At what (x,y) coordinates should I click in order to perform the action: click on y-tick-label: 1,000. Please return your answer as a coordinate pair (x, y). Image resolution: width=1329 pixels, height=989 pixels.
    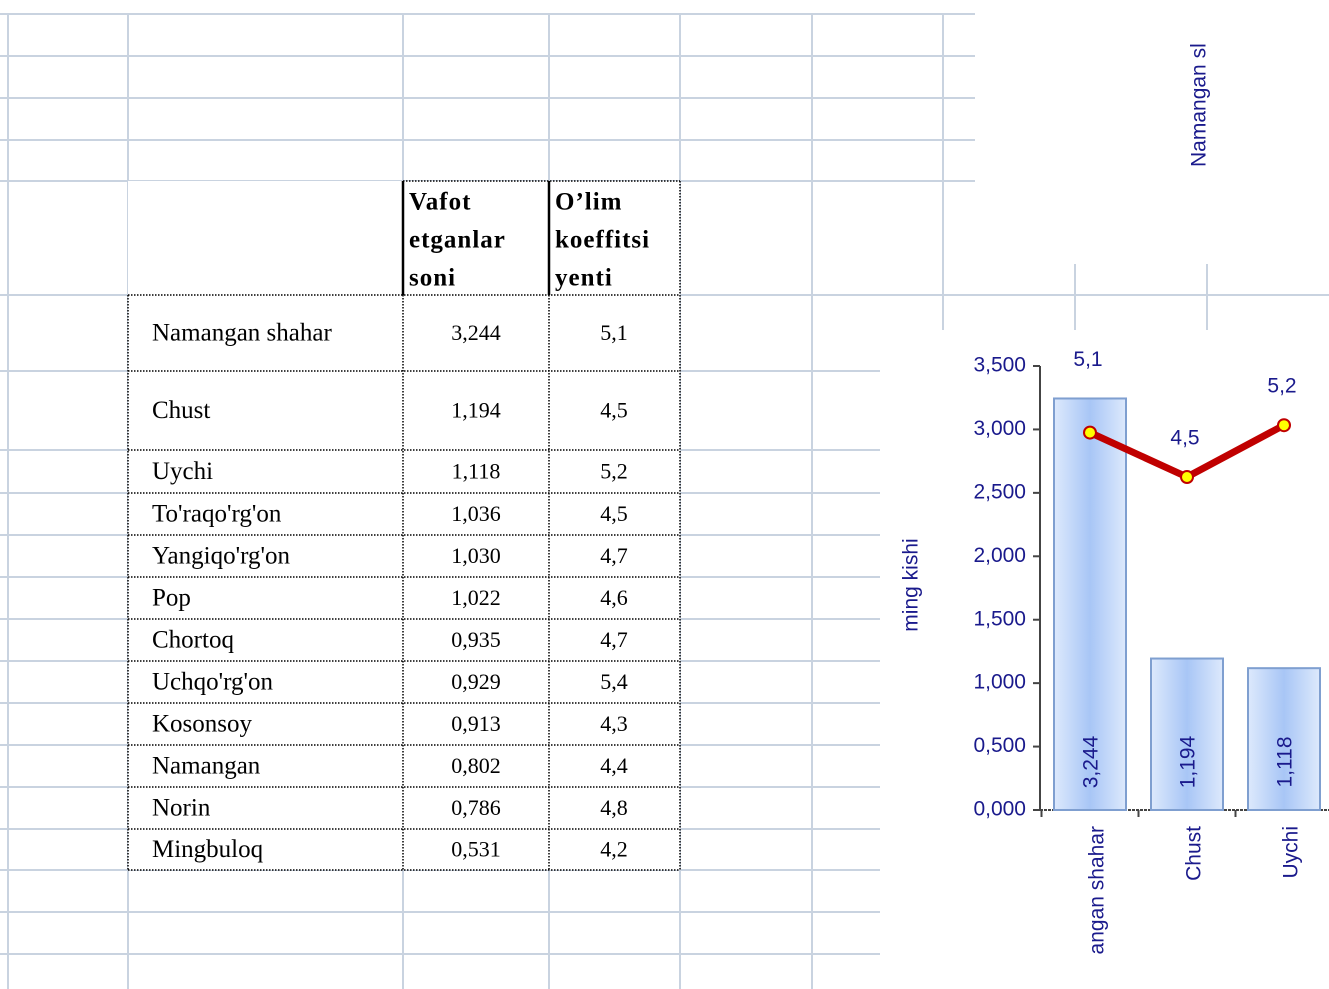
    Looking at the image, I should click on (999, 682).